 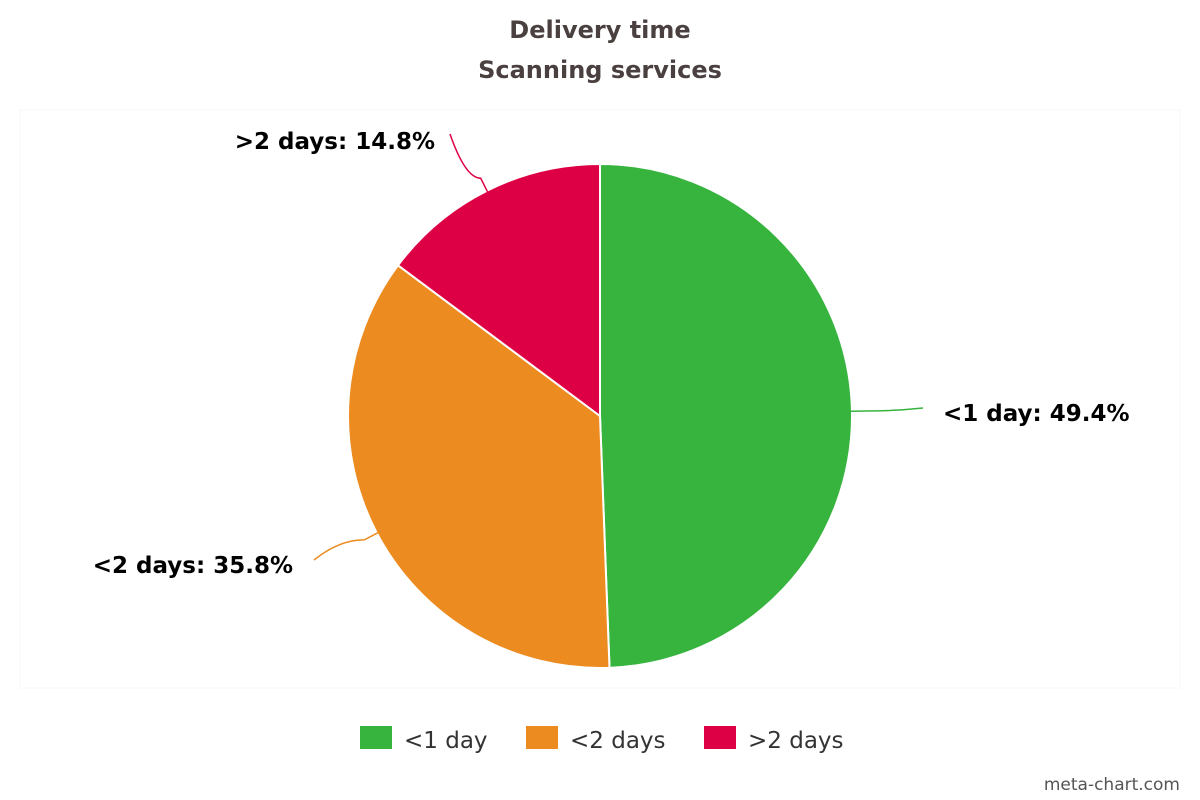 I want to click on connector-under-1-day, so click(x=886, y=410).